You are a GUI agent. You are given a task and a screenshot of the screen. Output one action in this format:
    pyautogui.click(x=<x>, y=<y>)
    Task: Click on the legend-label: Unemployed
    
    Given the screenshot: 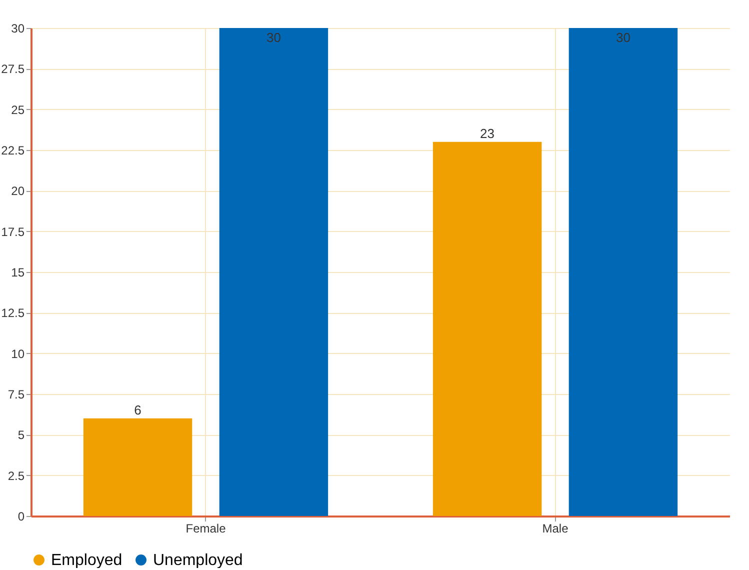 What is the action you would take?
    pyautogui.click(x=198, y=560)
    